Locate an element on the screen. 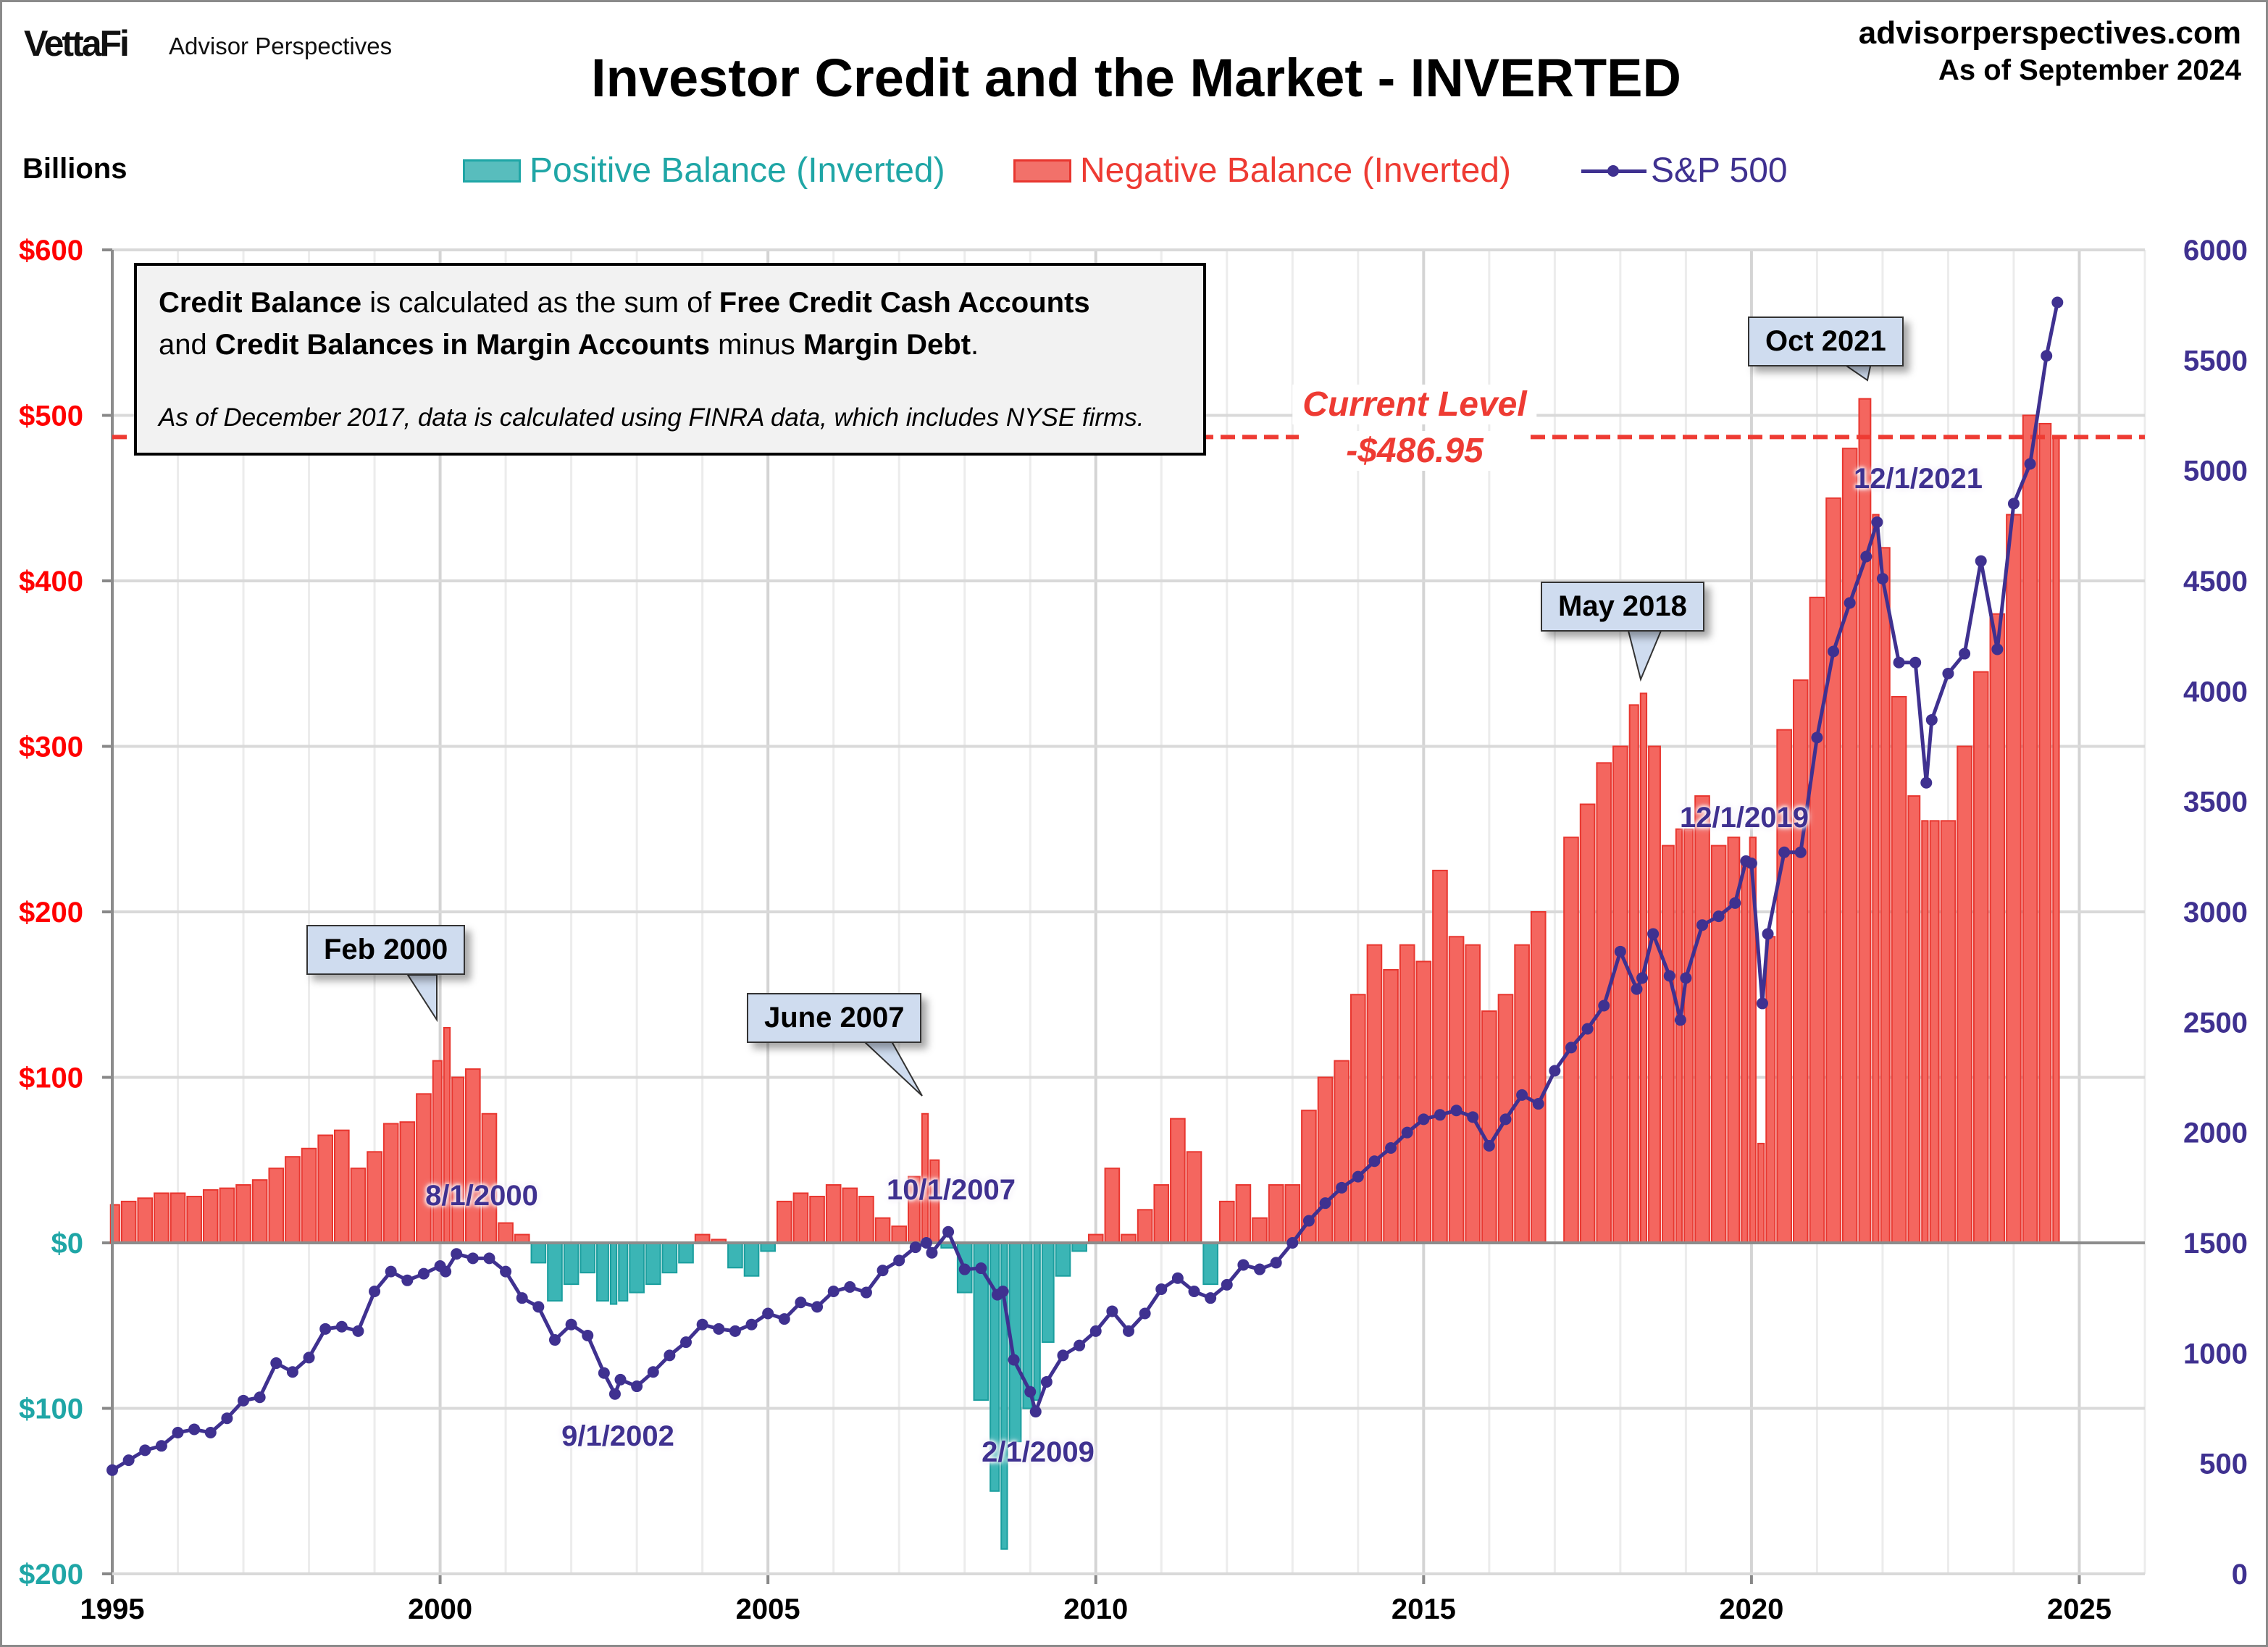 The image size is (2268, 1647). info-bold-text: Margin Debt is located at coordinates (887, 345).